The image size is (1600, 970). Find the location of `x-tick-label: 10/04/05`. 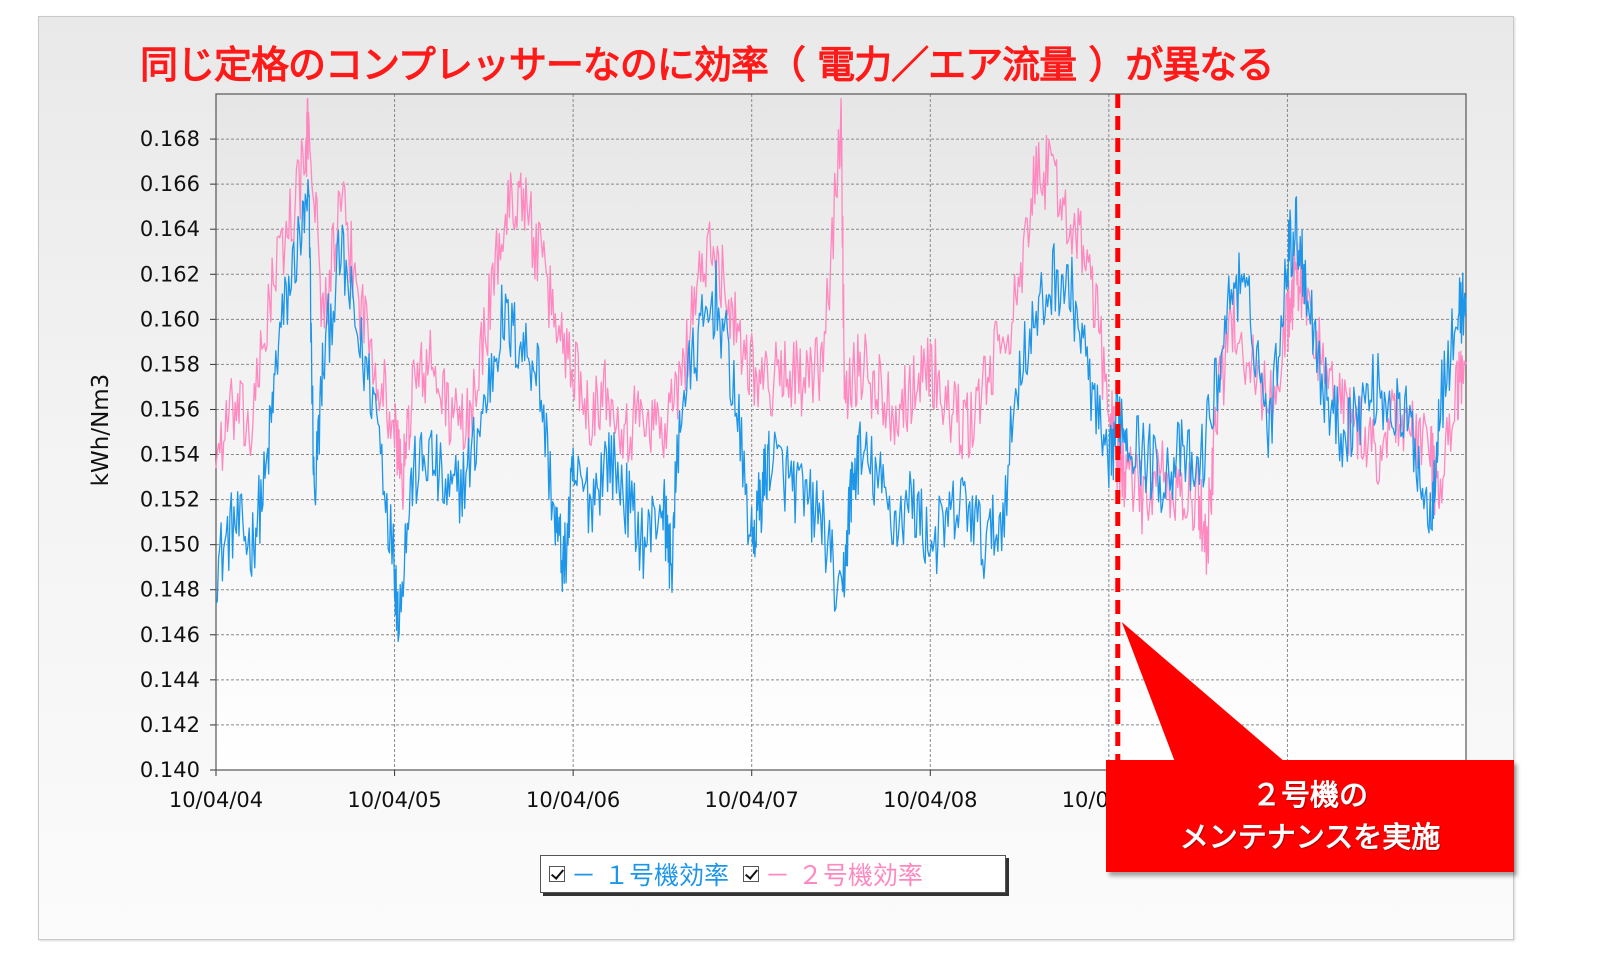

x-tick-label: 10/04/05 is located at coordinates (394, 800).